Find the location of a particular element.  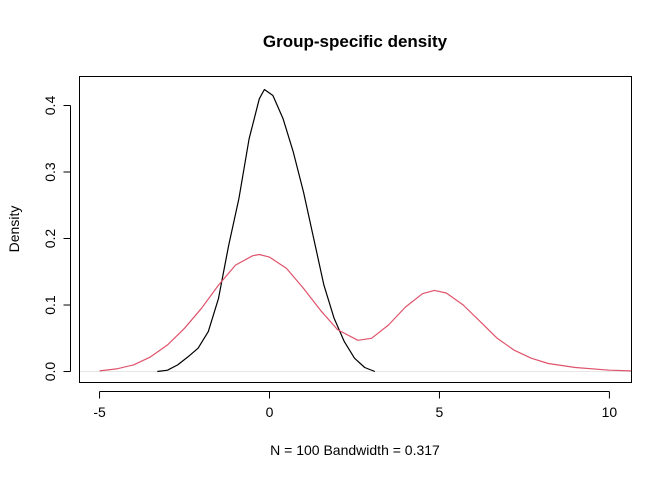

y-tick-label: 0.2 is located at coordinates (50, 239).